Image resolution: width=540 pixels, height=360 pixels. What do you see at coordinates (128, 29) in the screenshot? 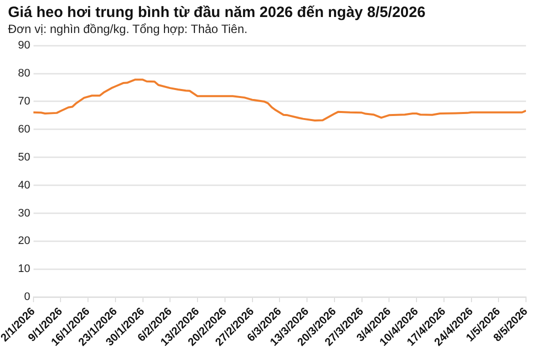
I see `chart-subtitle: Đơn vị: nghìn đồng/kg. Tổng hợp: Thảo Tiên.` at bounding box center [128, 29].